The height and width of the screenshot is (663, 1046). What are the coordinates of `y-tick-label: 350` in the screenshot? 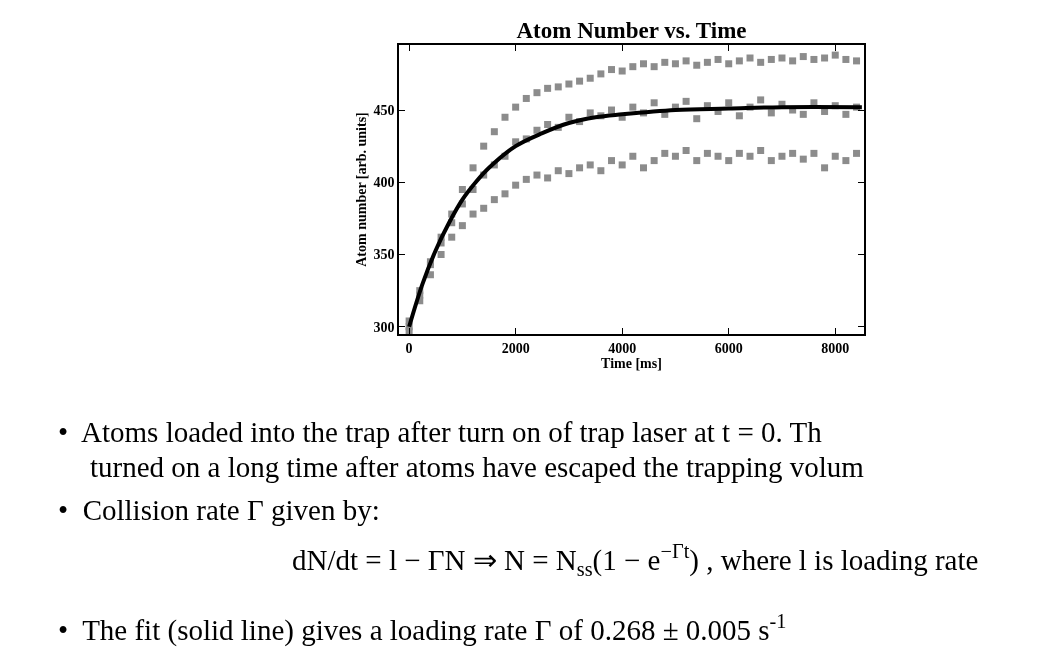 It's located at (384, 255).